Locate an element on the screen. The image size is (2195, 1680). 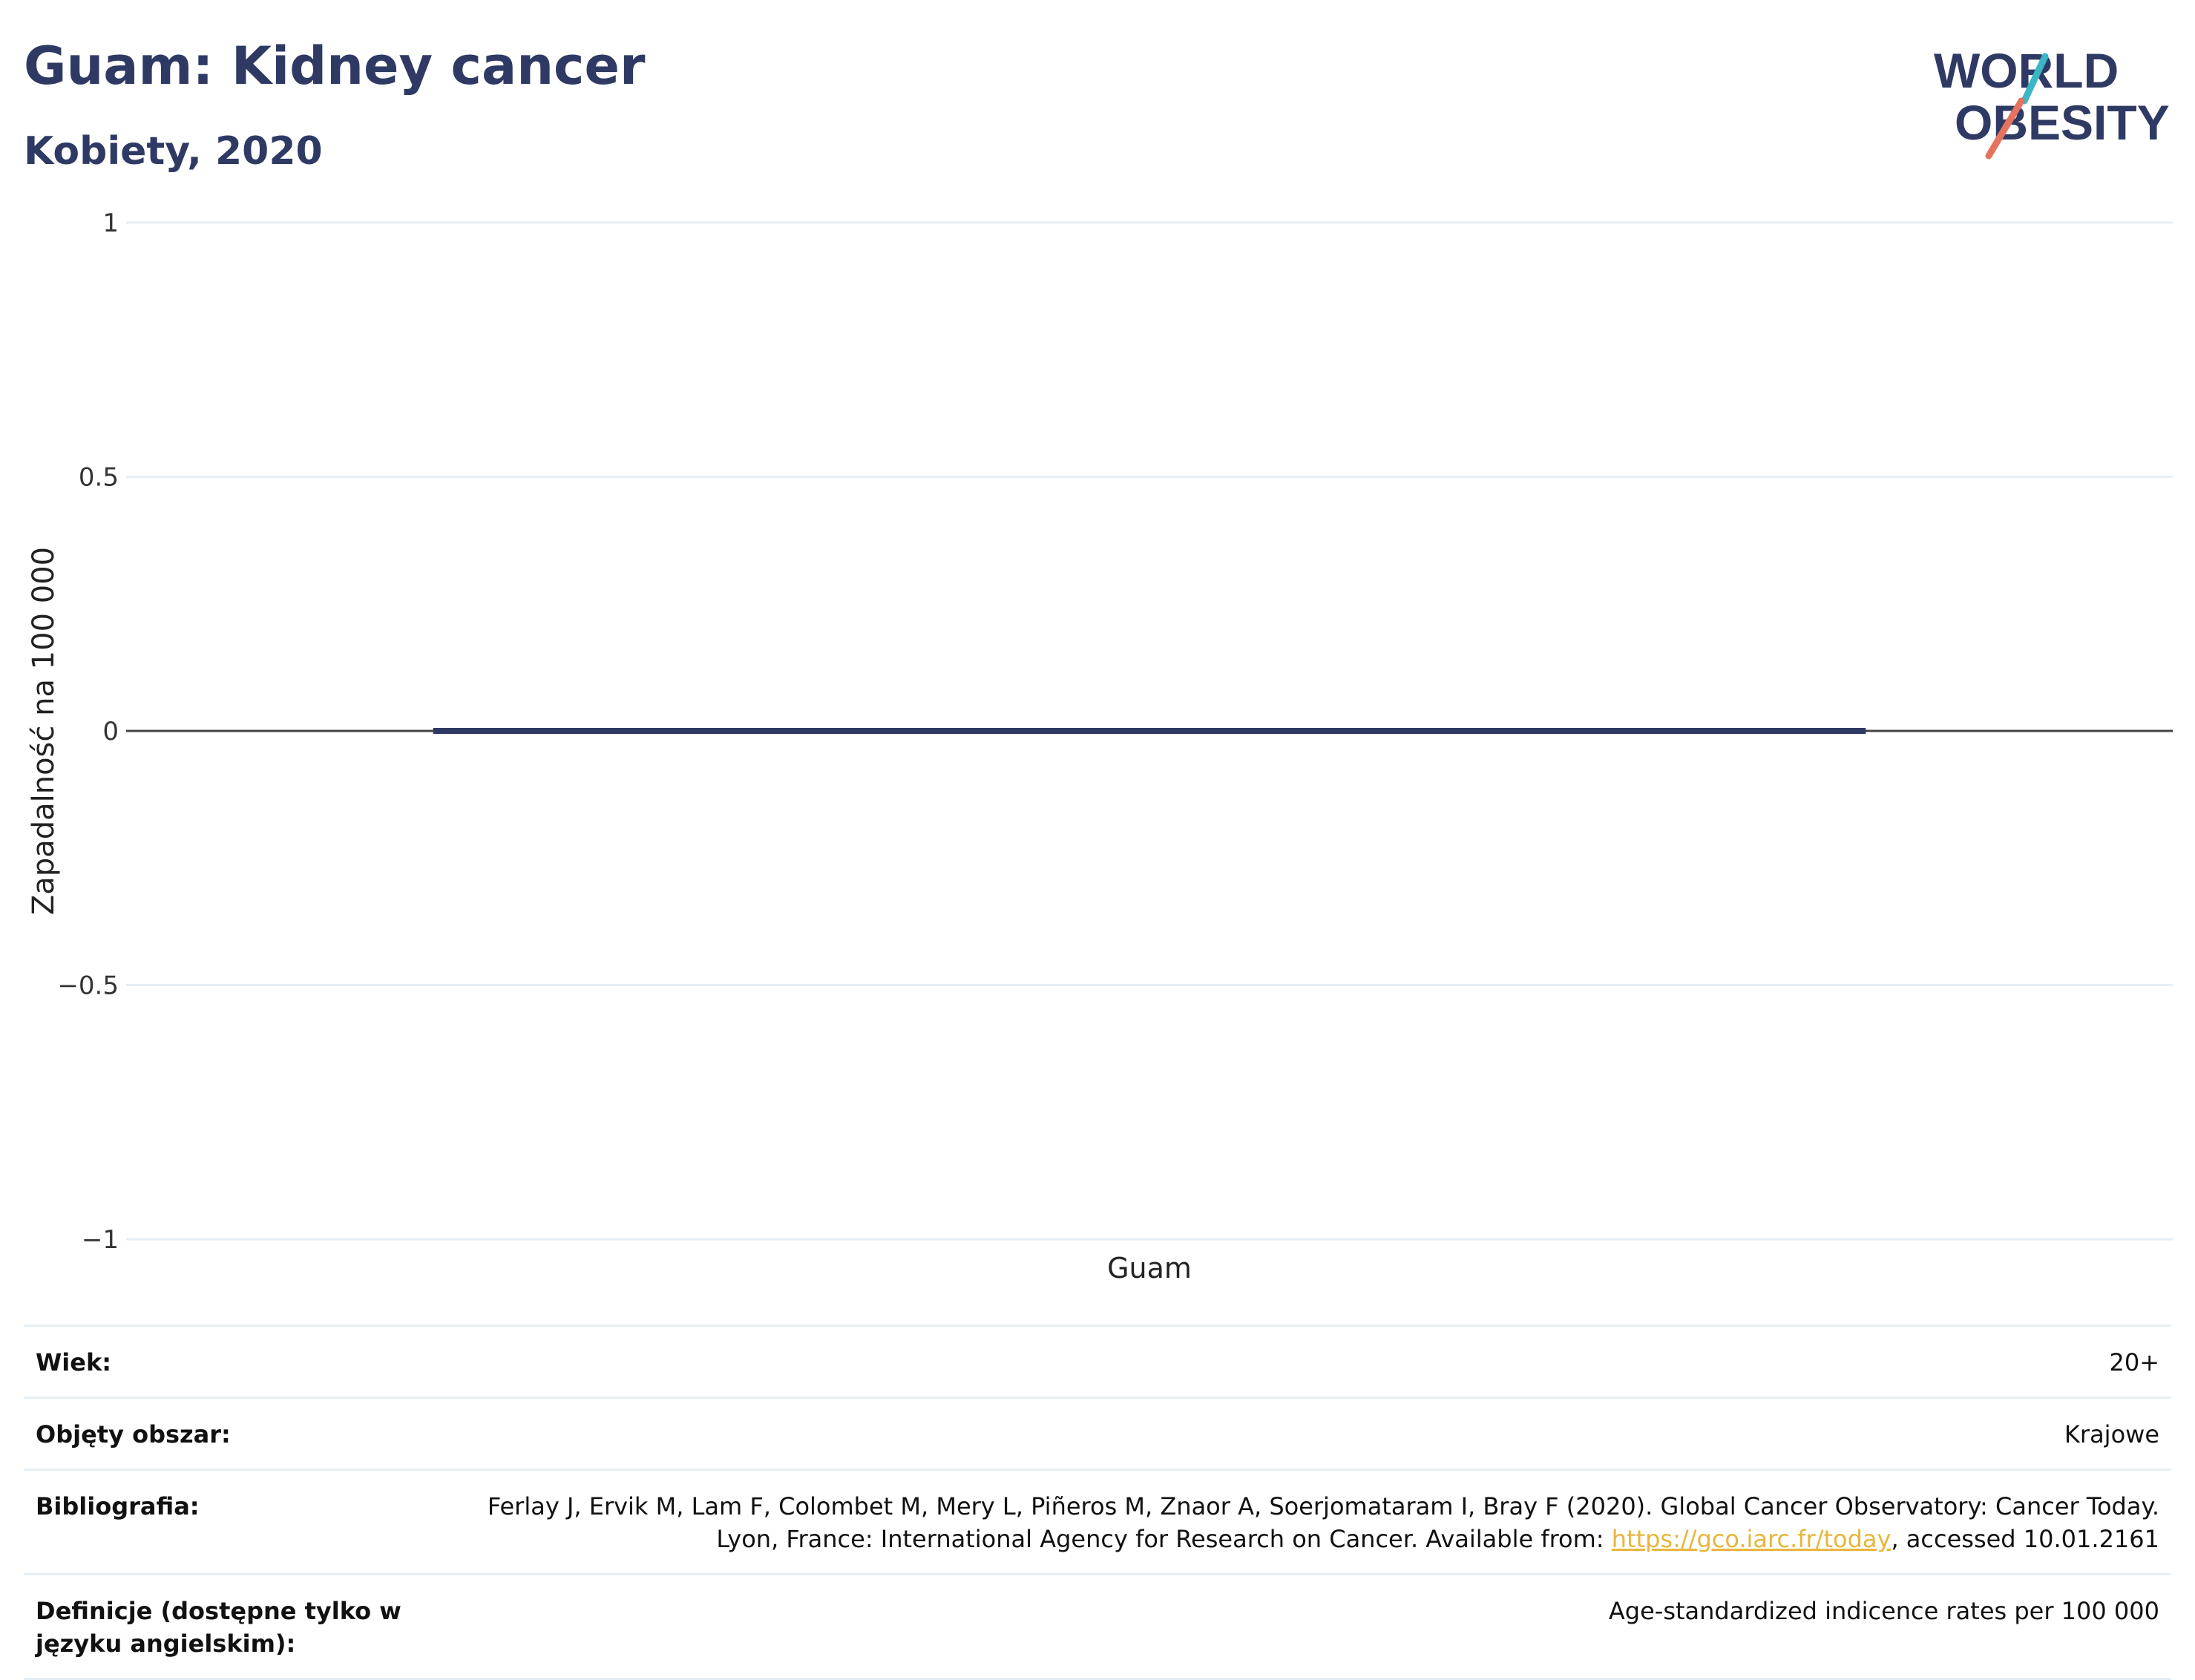
bar-guam is located at coordinates (1149, 731).